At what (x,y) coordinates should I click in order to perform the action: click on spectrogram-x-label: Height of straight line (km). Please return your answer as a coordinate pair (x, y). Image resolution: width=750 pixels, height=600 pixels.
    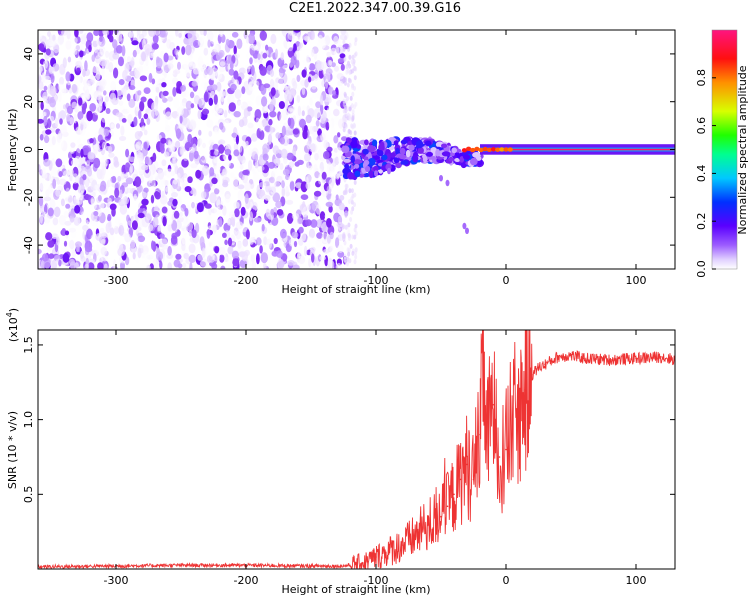
    Looking at the image, I should click on (355, 289).